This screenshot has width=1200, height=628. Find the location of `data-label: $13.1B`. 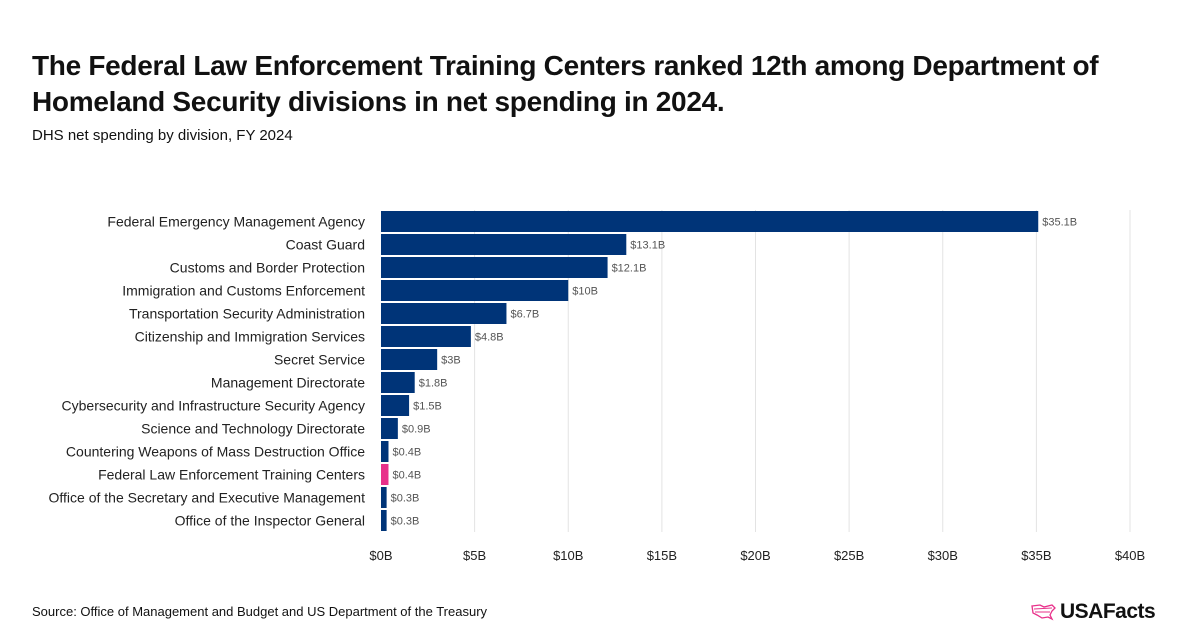

data-label: $13.1B is located at coordinates (647, 246).